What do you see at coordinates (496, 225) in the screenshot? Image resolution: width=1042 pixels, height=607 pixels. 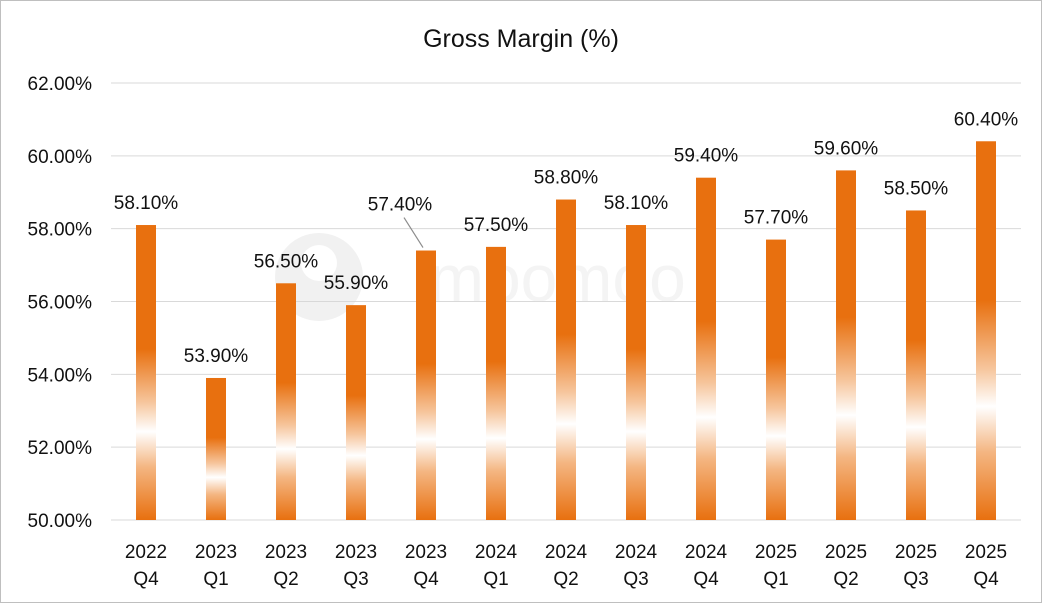 I see `data-label: 57.50%` at bounding box center [496, 225].